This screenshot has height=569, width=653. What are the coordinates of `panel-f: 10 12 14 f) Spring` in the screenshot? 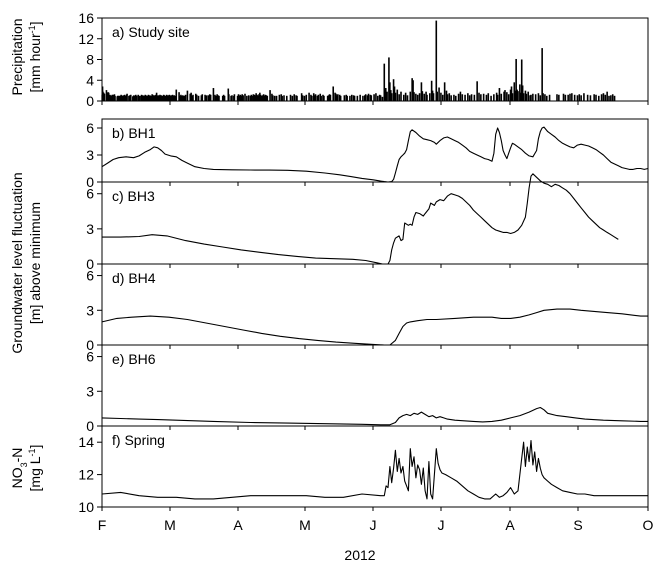 It's located at (363, 470).